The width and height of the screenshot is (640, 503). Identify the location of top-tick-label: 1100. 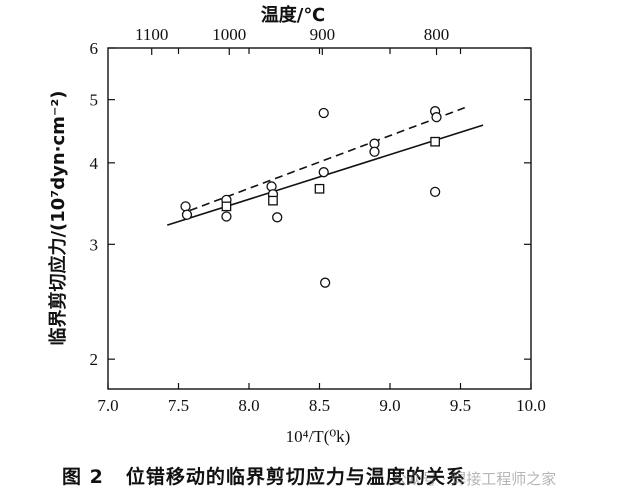
(151, 34).